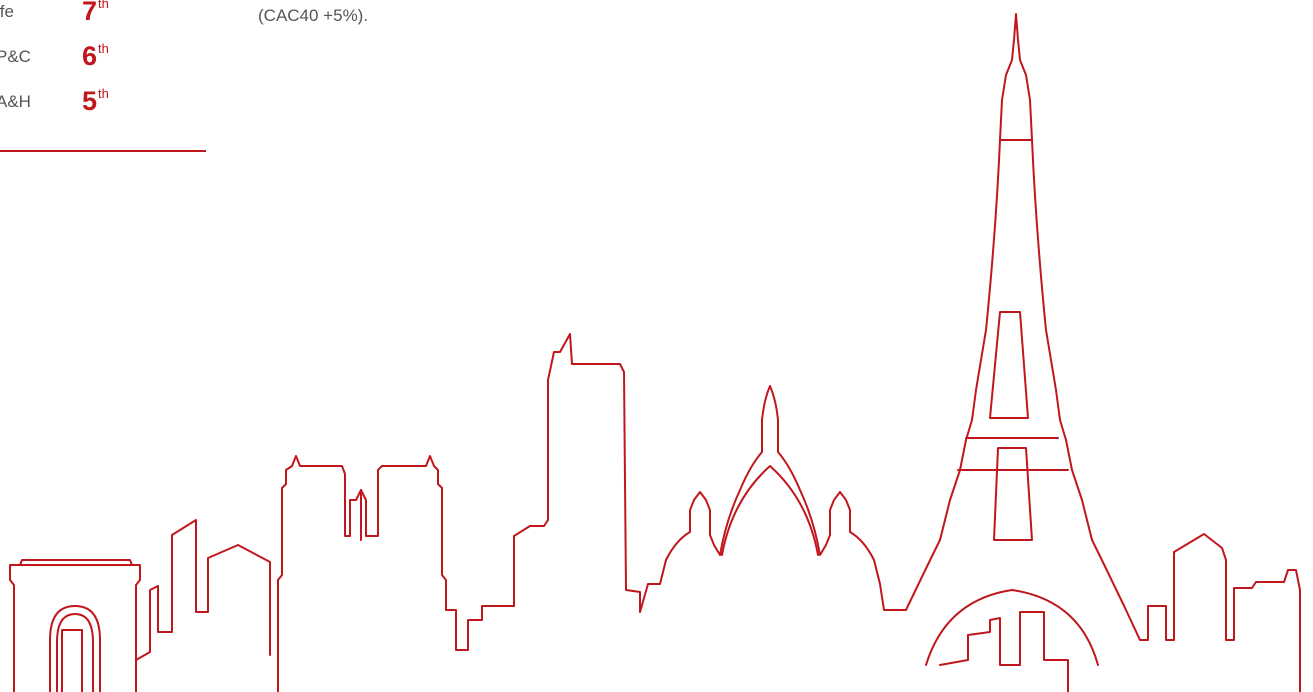  I want to click on arc-de-triomphe-outline, so click(75, 625).